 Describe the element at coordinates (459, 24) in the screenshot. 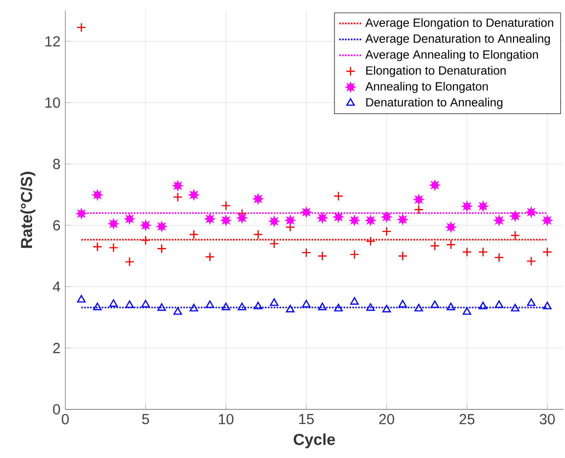

I see `legend-label: Average Elongation to Denaturation` at that location.